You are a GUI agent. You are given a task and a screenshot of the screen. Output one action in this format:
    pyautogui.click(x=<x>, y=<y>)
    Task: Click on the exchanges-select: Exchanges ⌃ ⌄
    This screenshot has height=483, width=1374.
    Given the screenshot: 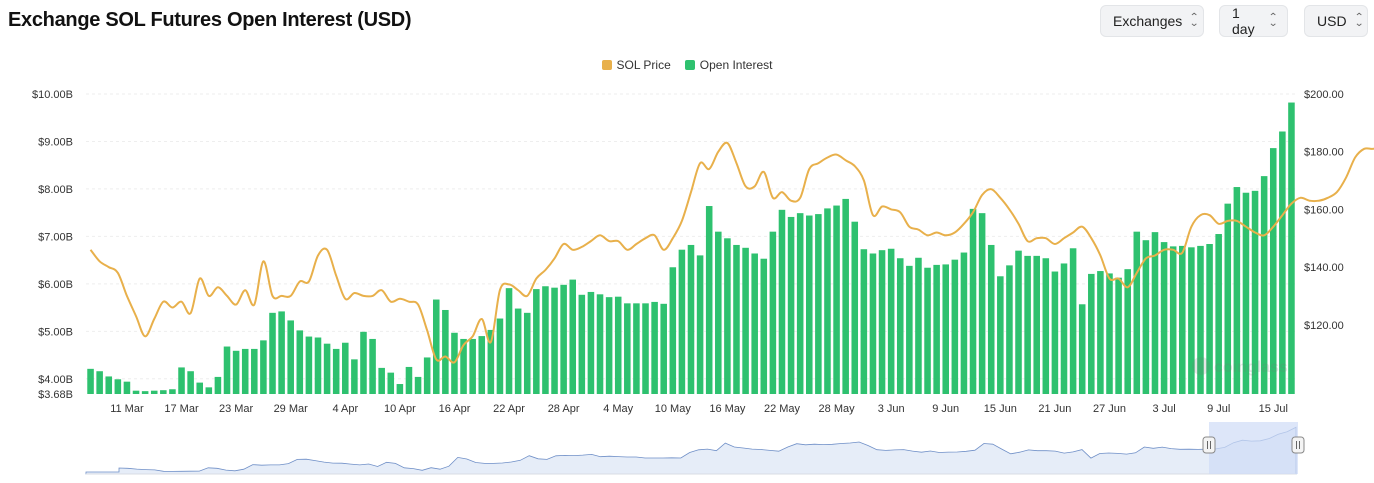 What is the action you would take?
    pyautogui.click(x=1152, y=21)
    